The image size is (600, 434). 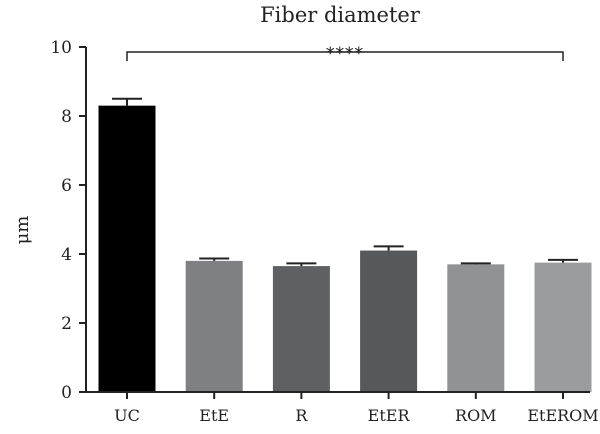 I want to click on y-axis-label: μm, so click(x=22, y=230).